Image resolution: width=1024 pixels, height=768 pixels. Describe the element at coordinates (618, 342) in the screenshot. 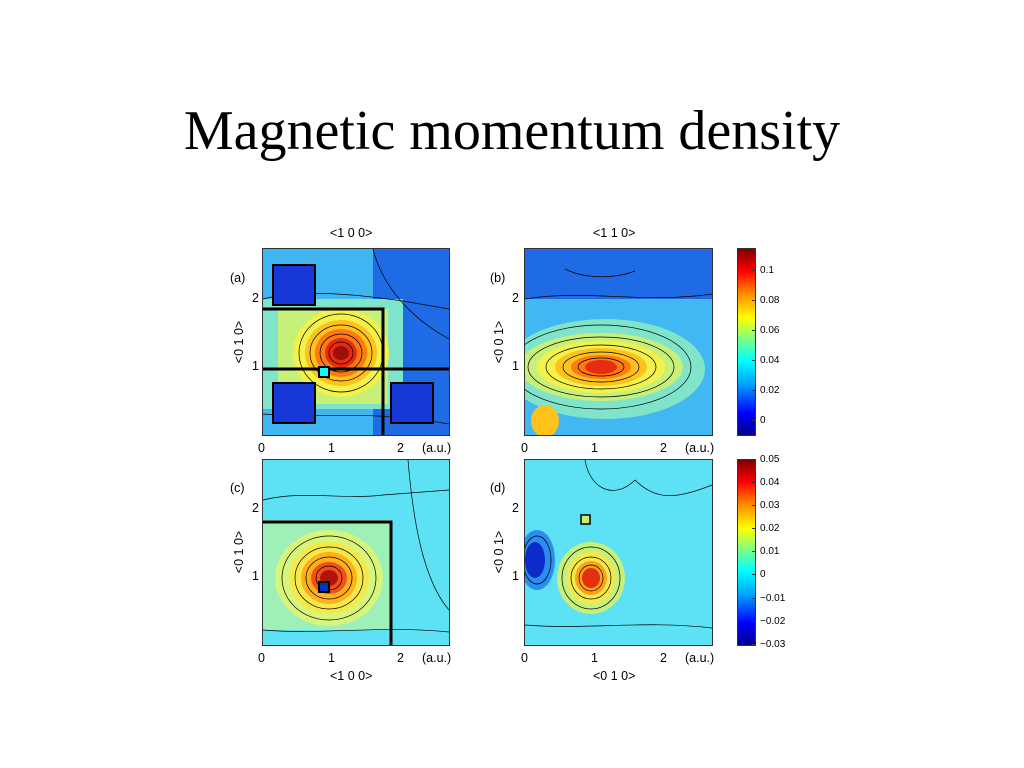

I see `contour-panel-b` at that location.